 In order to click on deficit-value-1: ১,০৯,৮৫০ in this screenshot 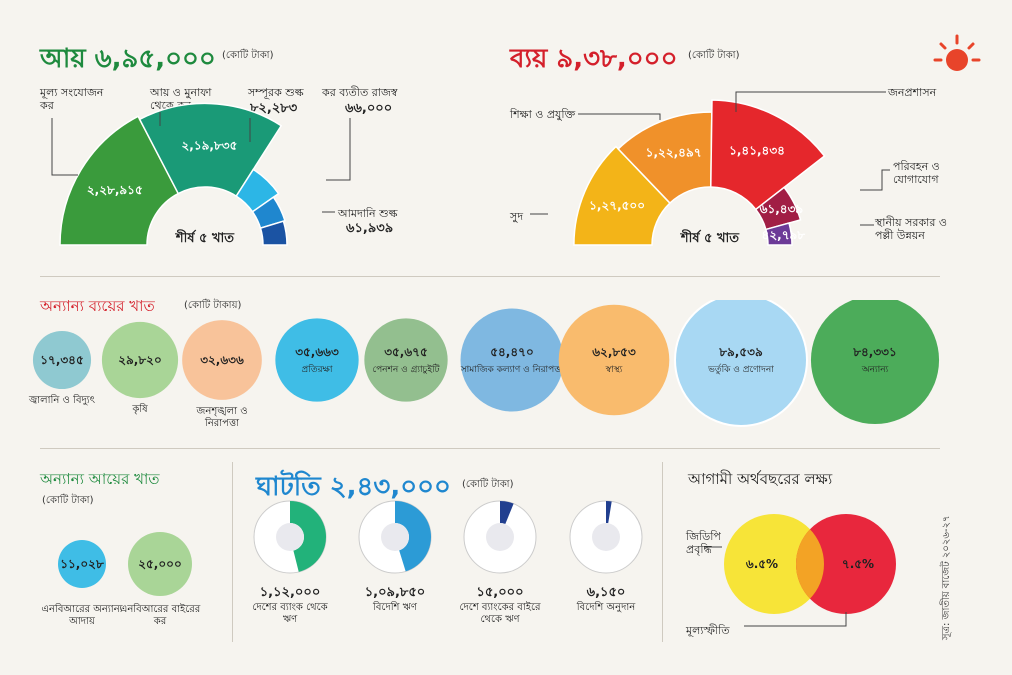, I will do `click(395, 592)`.